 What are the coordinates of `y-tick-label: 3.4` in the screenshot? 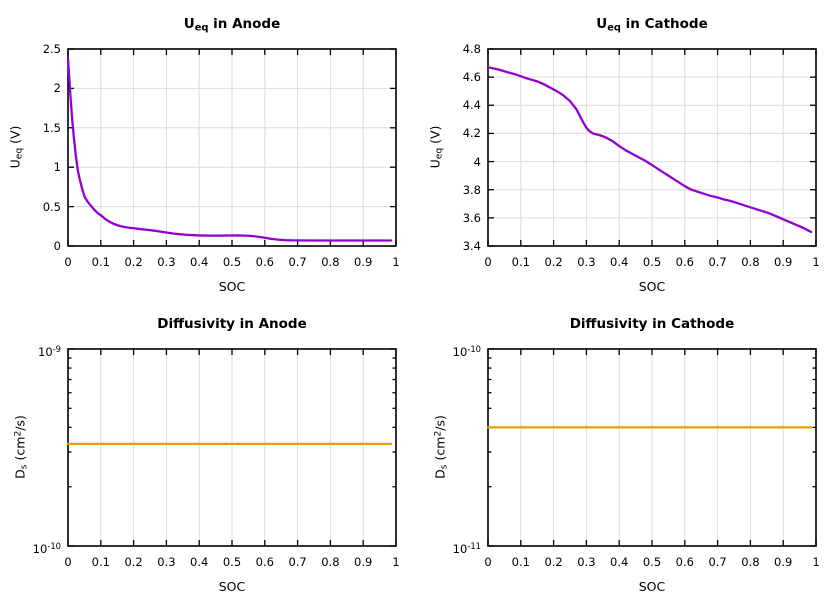 It's located at (471, 246).